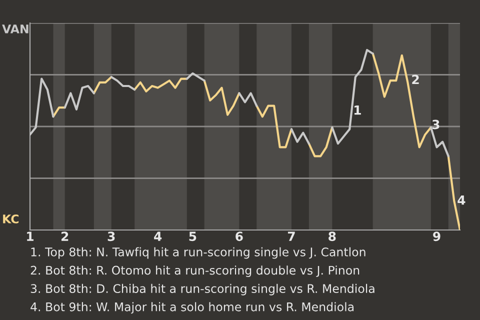 The image size is (480, 320). What do you see at coordinates (195, 272) in the screenshot?
I see `text: 2. Bot 8th: R. Otomo hit a run-scoring double vs J. Pinon` at bounding box center [195, 272].